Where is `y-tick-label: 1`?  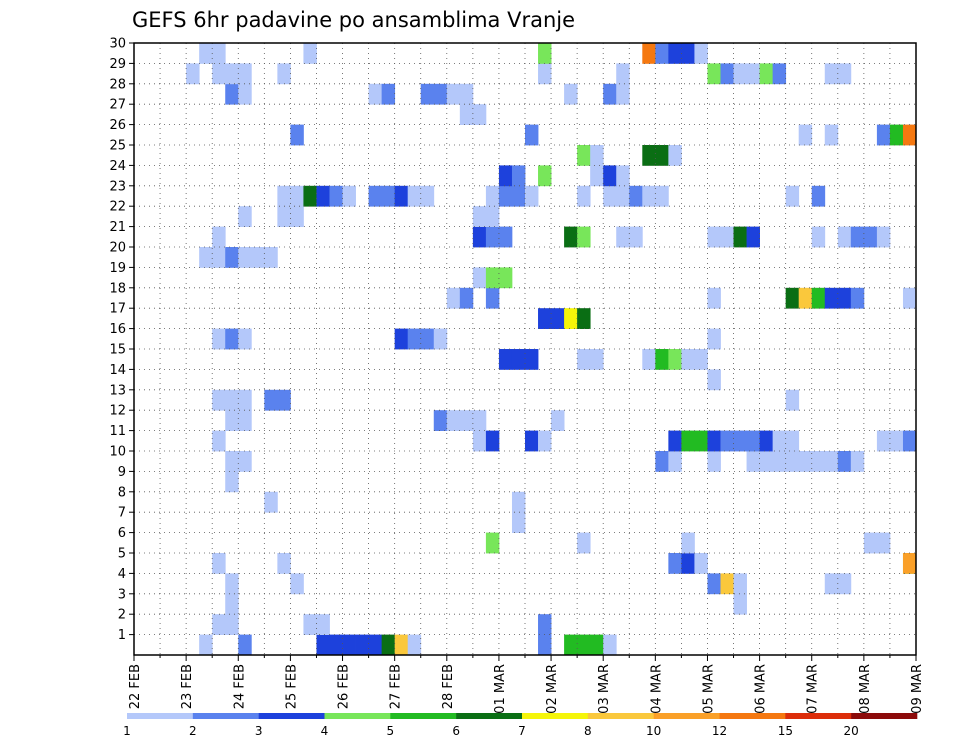
y-tick-label: 1 is located at coordinates (122, 635).